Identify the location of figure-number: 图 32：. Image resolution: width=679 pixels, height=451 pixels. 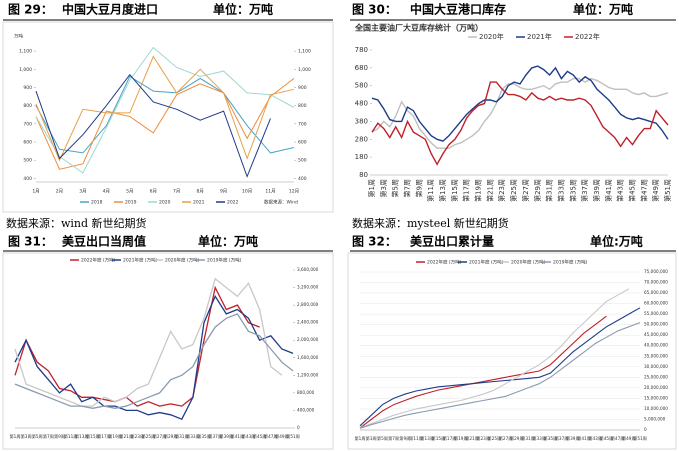
(374, 242).